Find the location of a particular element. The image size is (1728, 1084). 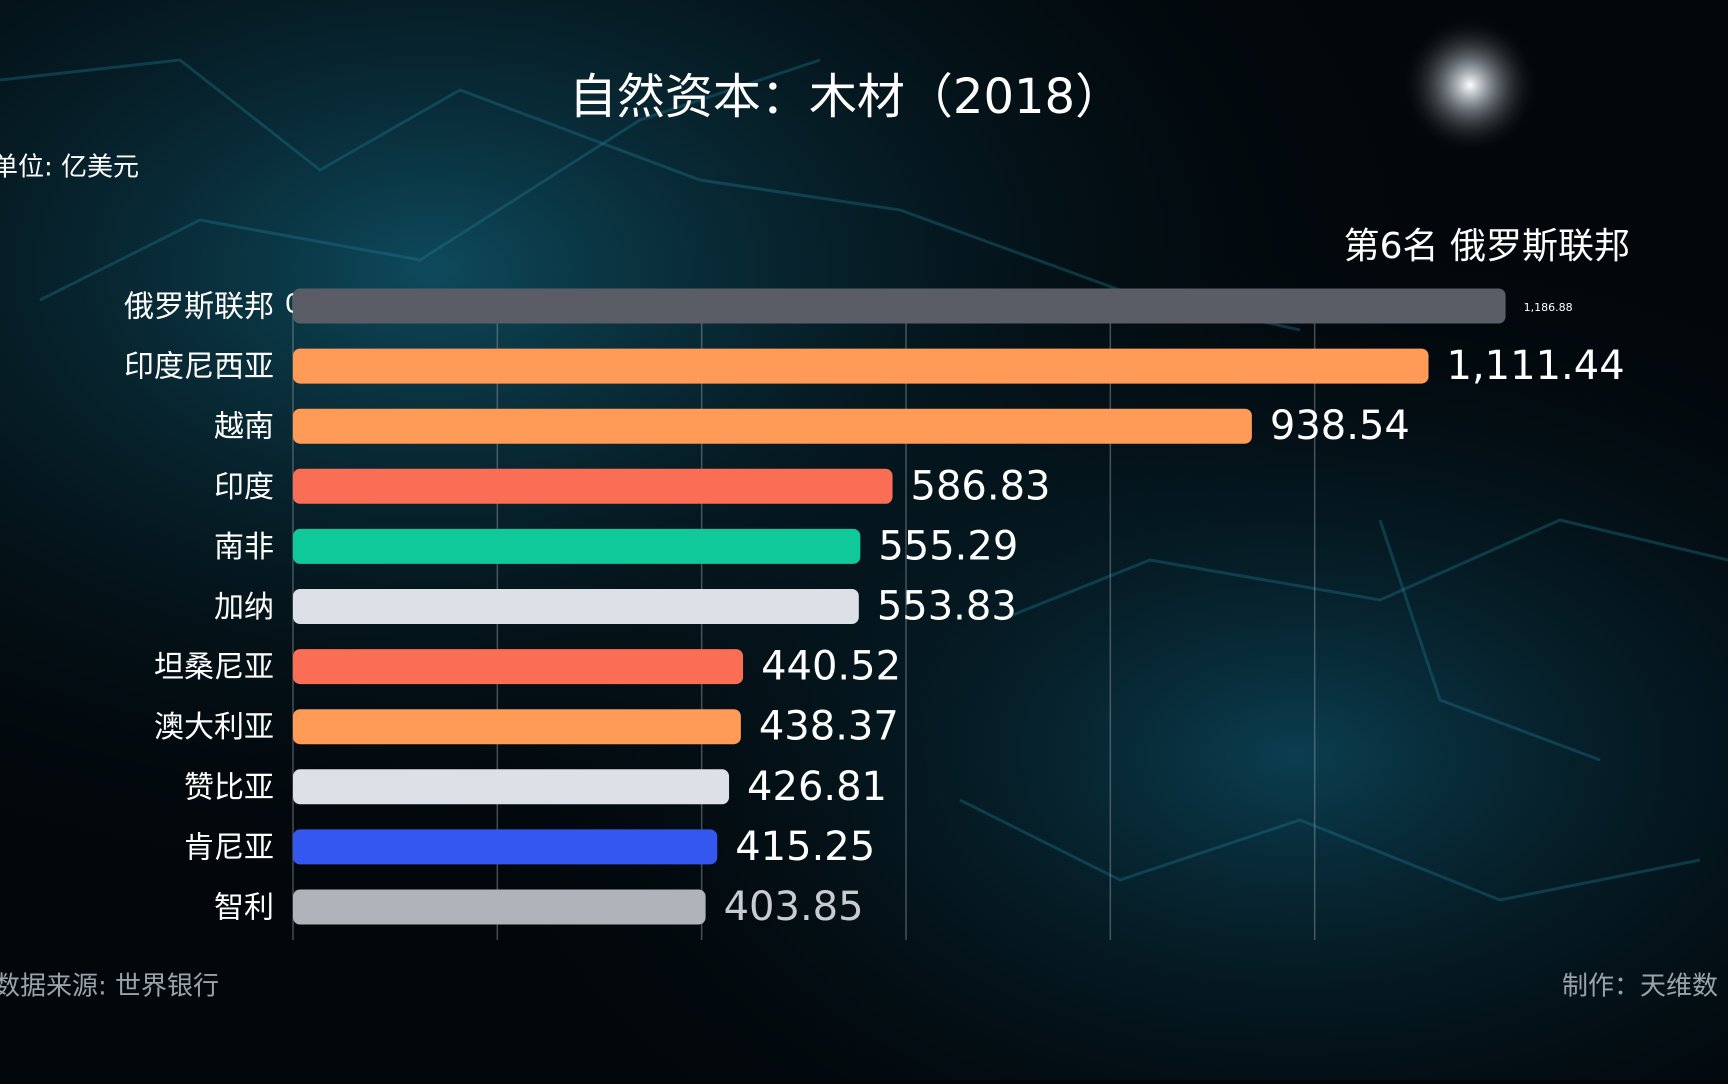

y-tick-label: 俄罗斯联邦 is located at coordinates (199, 307).